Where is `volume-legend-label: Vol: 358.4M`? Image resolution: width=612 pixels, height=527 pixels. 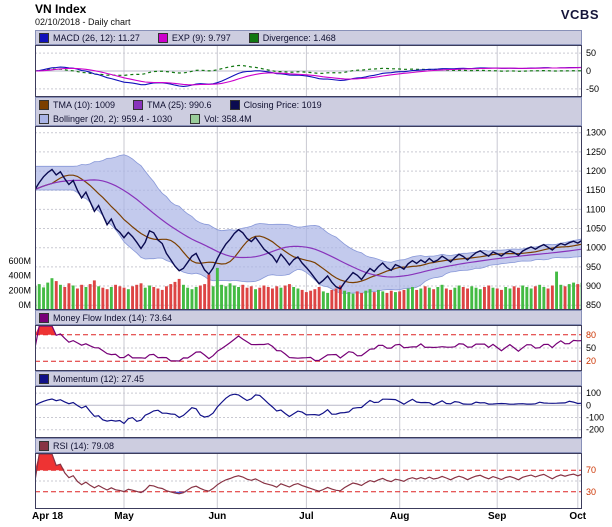
volume-legend-label: Vol: 358.4M is located at coordinates (228, 118).